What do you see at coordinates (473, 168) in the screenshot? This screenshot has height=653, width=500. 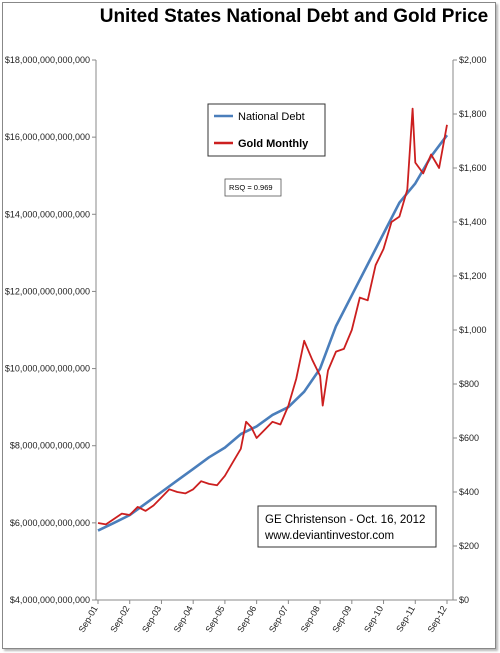 I see `right-tick-label: $1,600` at bounding box center [473, 168].